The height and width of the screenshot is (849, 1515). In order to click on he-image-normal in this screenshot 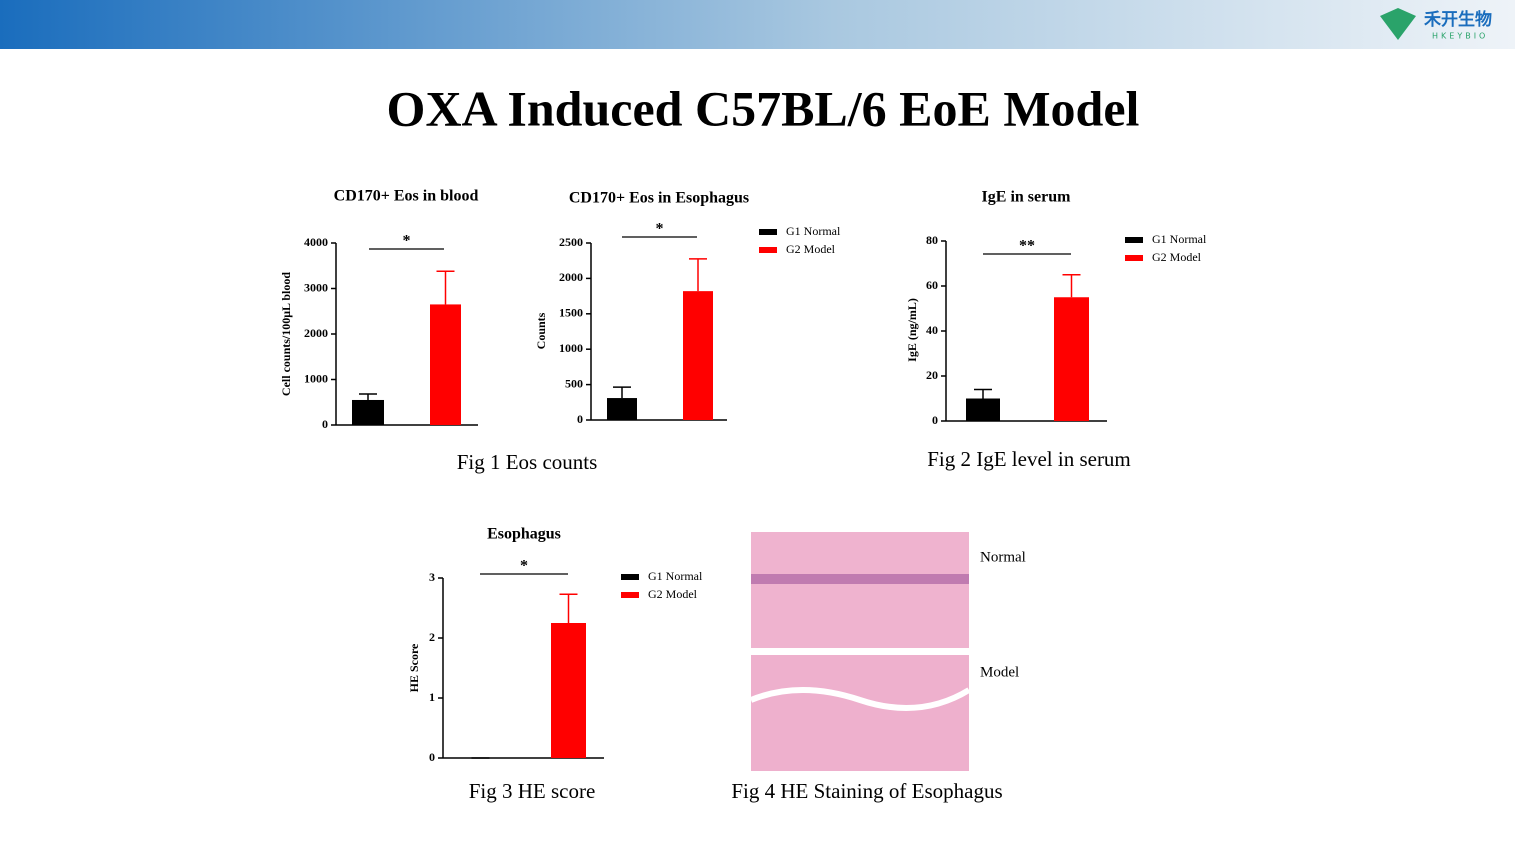, I will do `click(860, 590)`.